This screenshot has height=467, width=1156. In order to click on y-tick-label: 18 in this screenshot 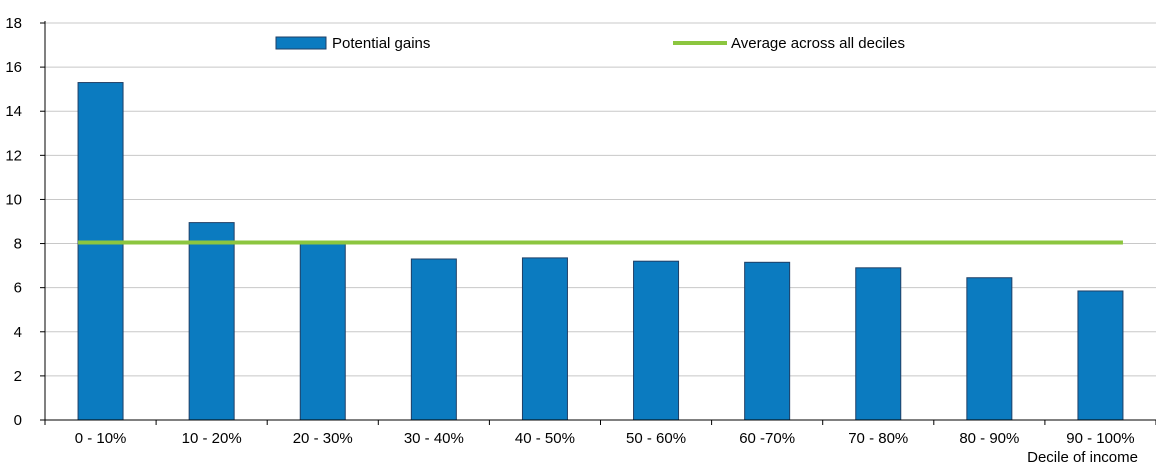, I will do `click(13, 23)`.